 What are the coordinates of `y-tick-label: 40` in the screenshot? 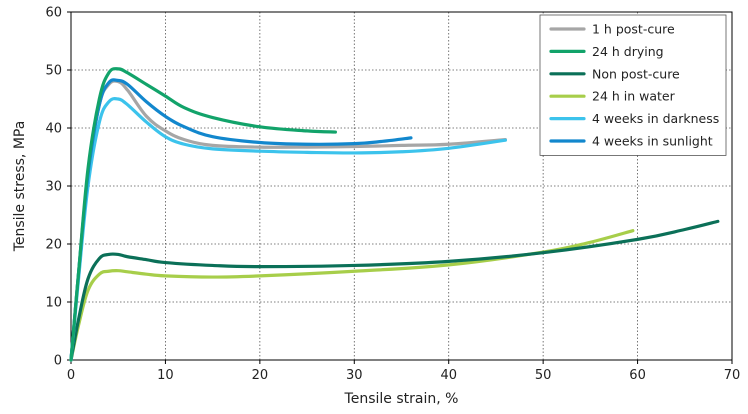 It's located at (53, 129).